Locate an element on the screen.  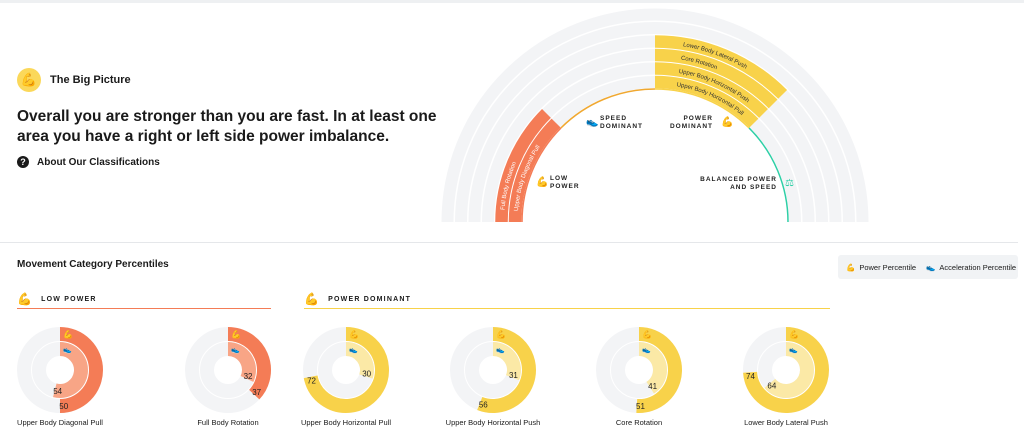
accel-value: 54 is located at coordinates (57, 391).